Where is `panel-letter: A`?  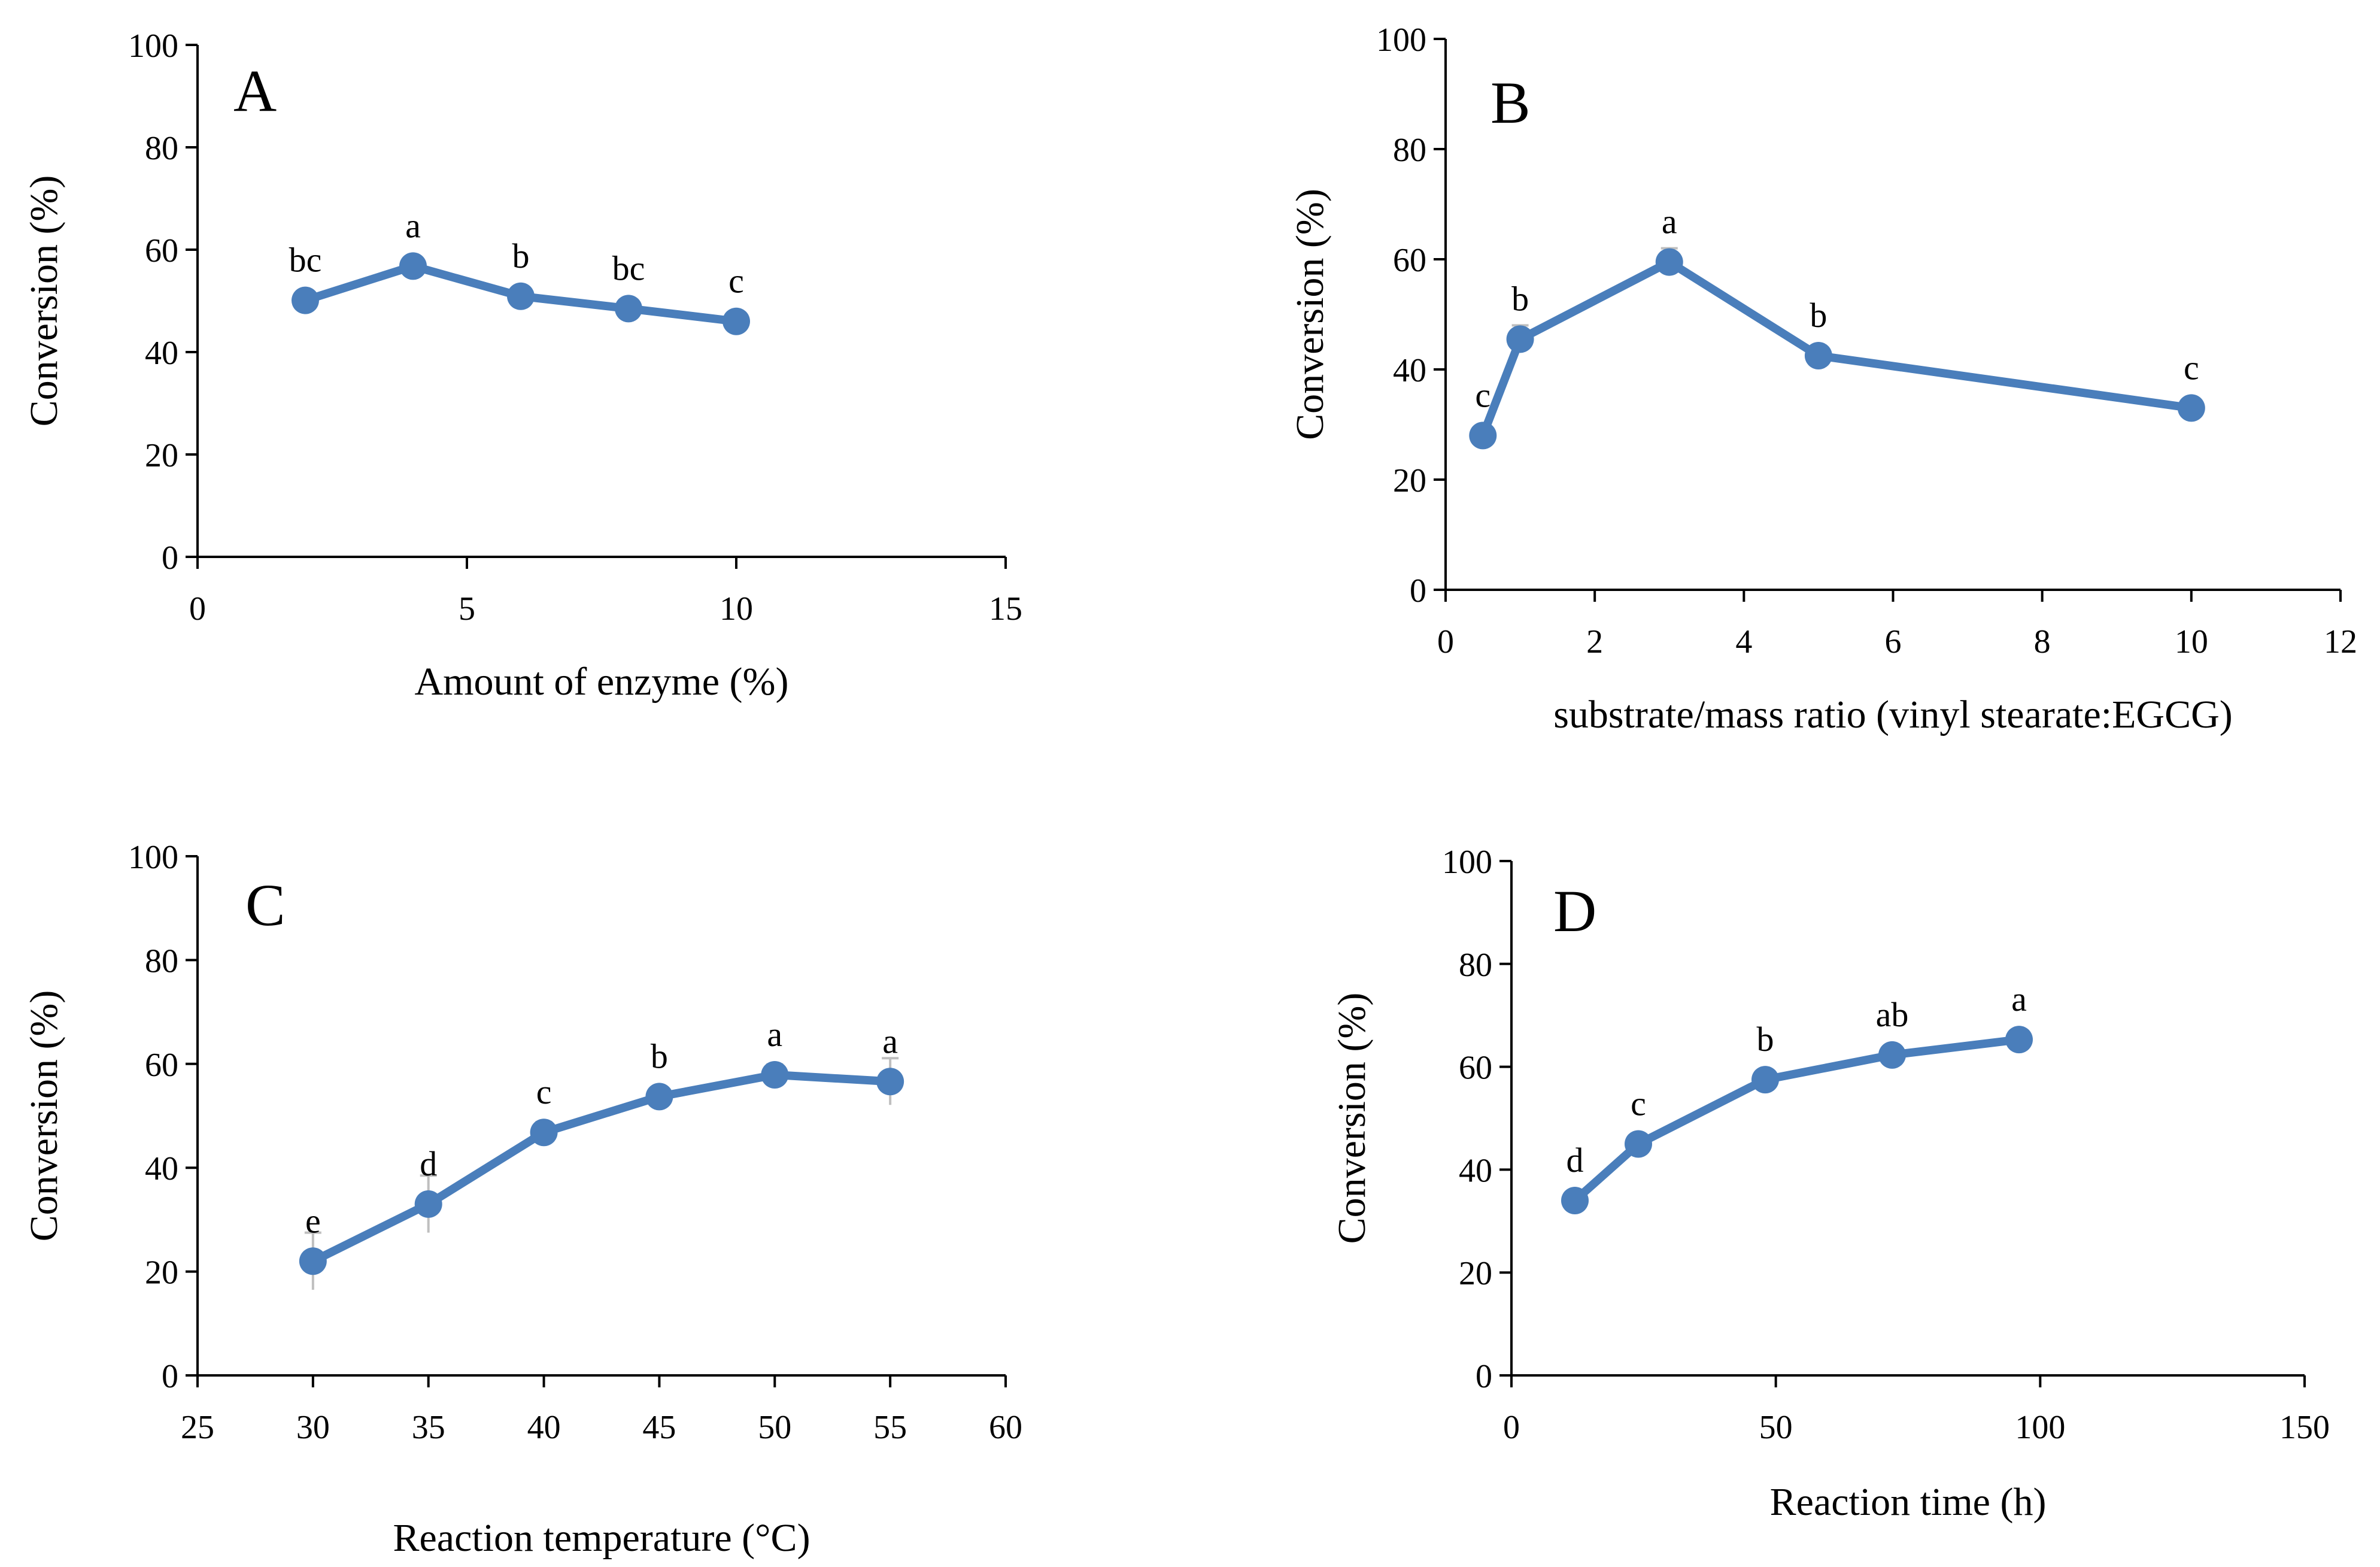 panel-letter: A is located at coordinates (255, 90).